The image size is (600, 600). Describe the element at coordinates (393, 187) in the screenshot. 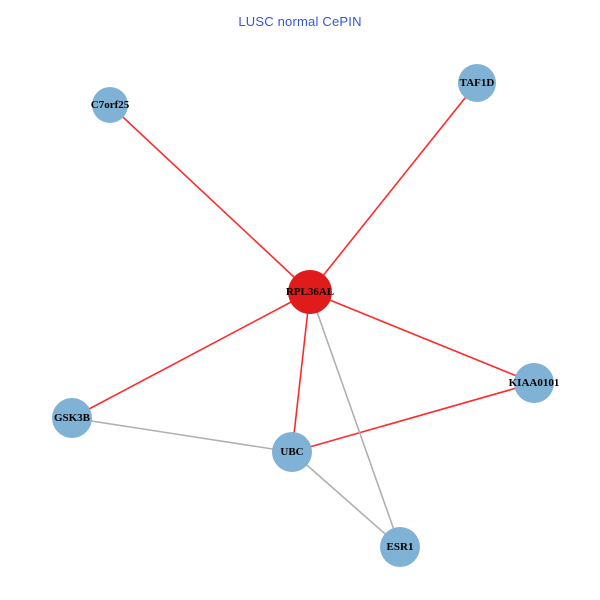

I see `network-edge-rpl36al-taf1d` at that location.